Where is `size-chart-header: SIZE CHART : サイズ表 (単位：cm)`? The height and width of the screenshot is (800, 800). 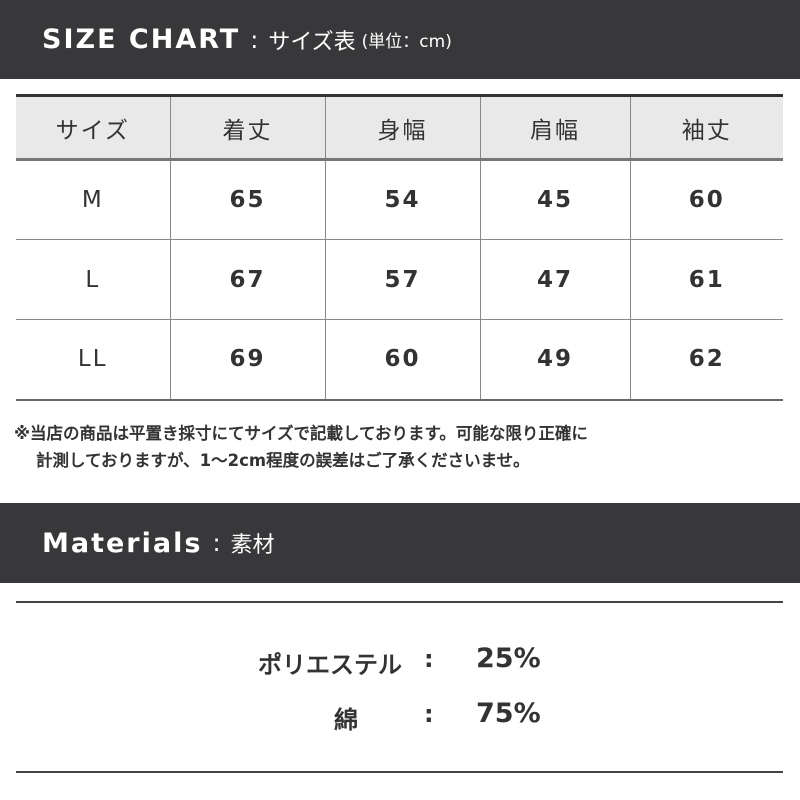
size-chart-header: SIZE CHART : サイズ表 (単位：cm) is located at coordinates (400, 39).